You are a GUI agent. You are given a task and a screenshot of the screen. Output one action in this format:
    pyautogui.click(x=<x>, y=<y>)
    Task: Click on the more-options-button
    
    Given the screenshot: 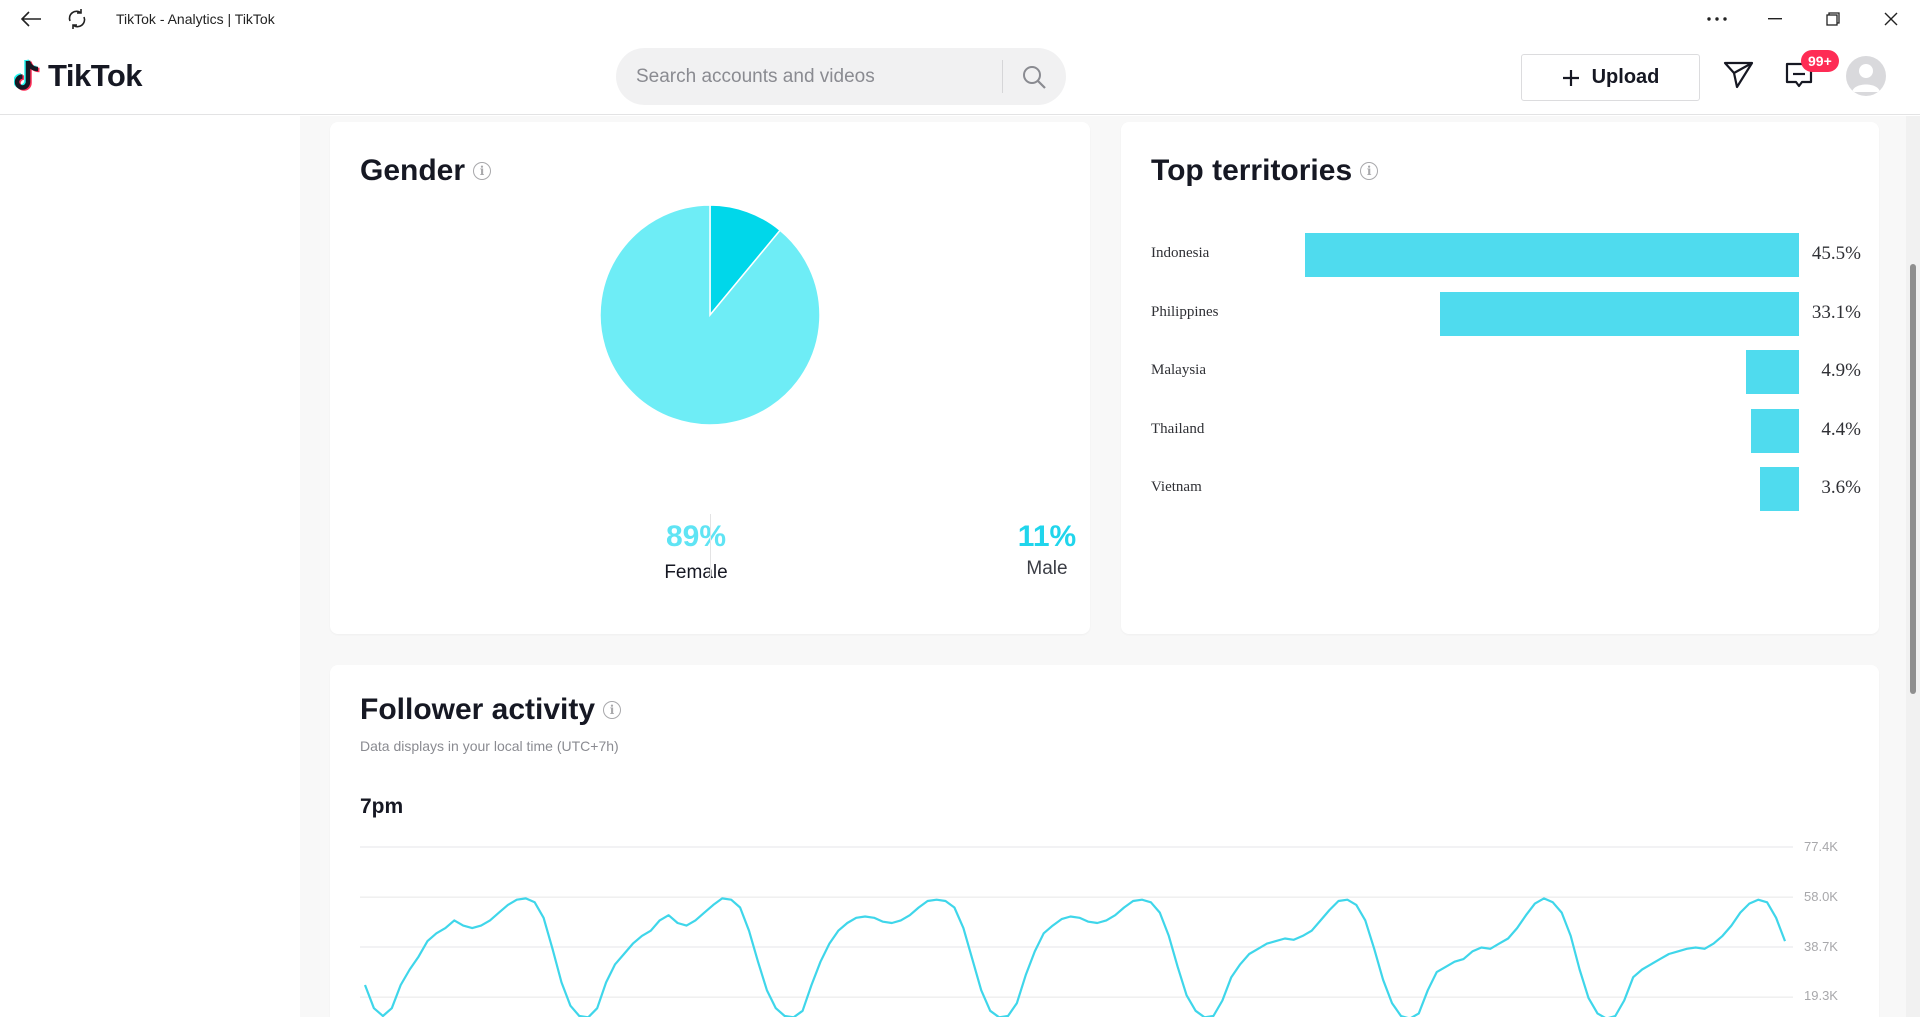 What is the action you would take?
    pyautogui.click(x=1717, y=19)
    